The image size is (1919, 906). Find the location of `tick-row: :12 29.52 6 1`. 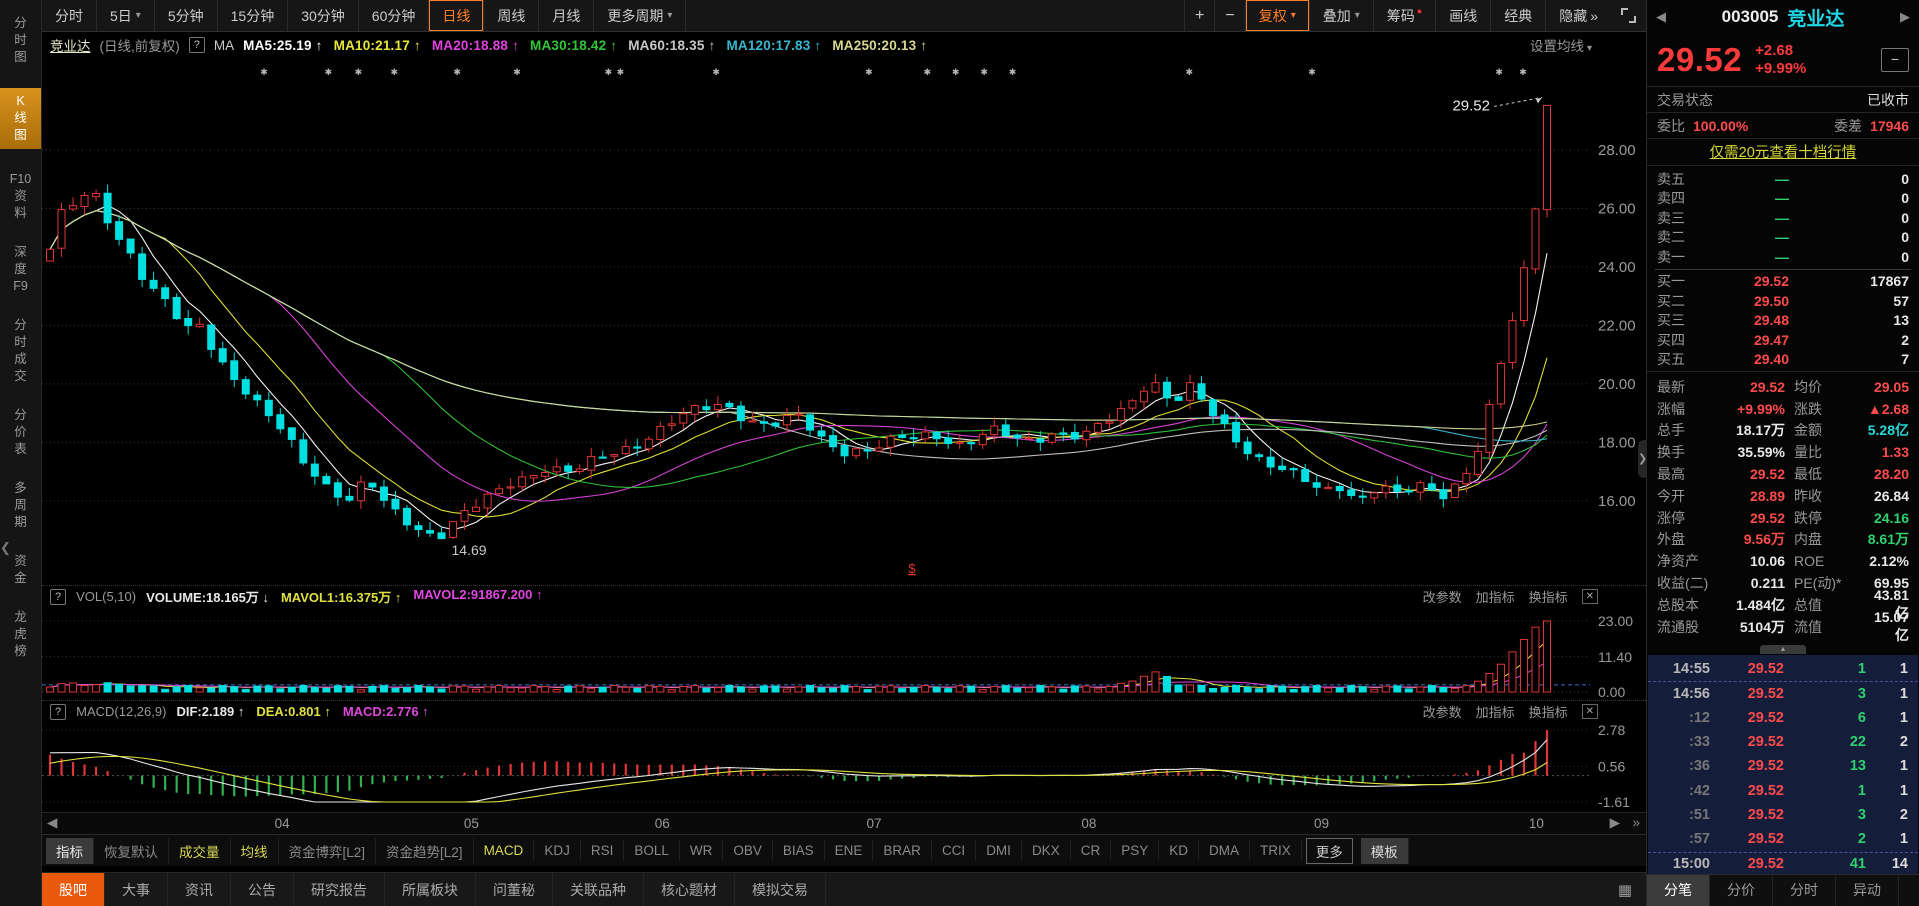

tick-row: :12 29.52 6 1 is located at coordinates (1783, 717).